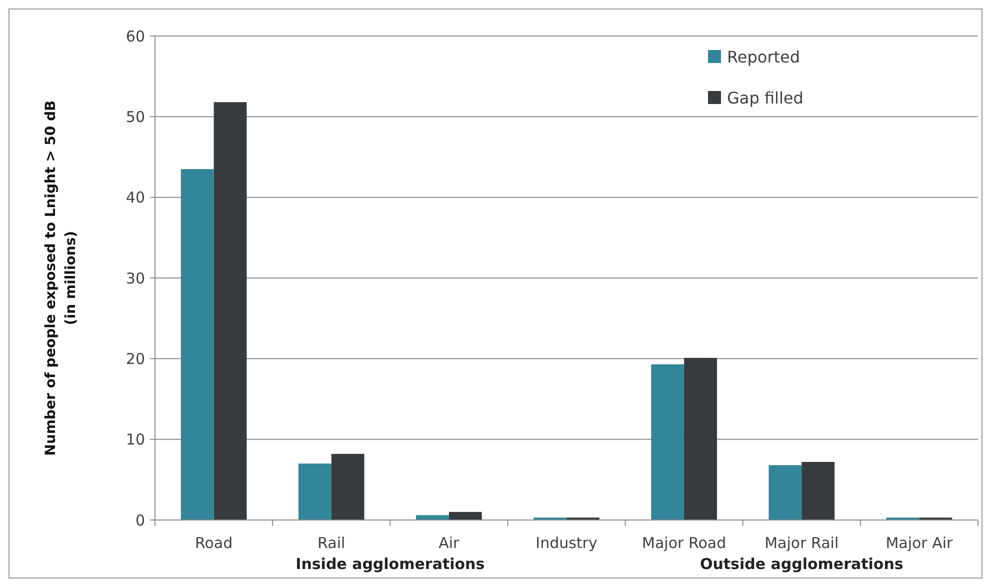 Image resolution: width=991 pixels, height=587 pixels. Describe the element at coordinates (135, 117) in the screenshot. I see `y-tick-label: 50` at that location.